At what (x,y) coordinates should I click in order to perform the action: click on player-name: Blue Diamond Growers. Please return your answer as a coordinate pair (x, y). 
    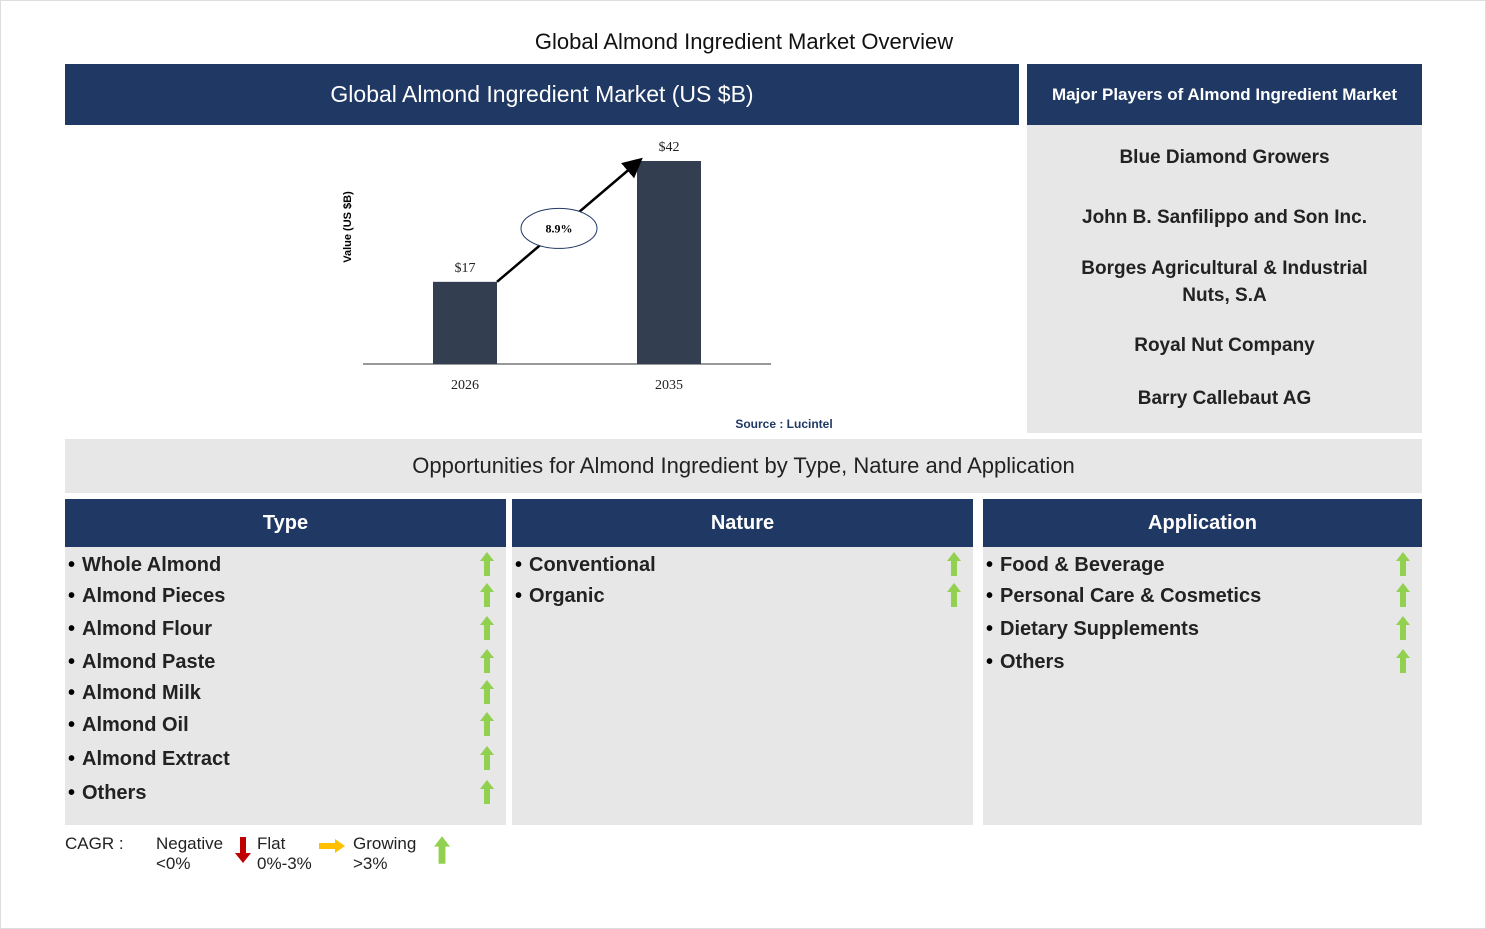
    Looking at the image, I should click on (1224, 157).